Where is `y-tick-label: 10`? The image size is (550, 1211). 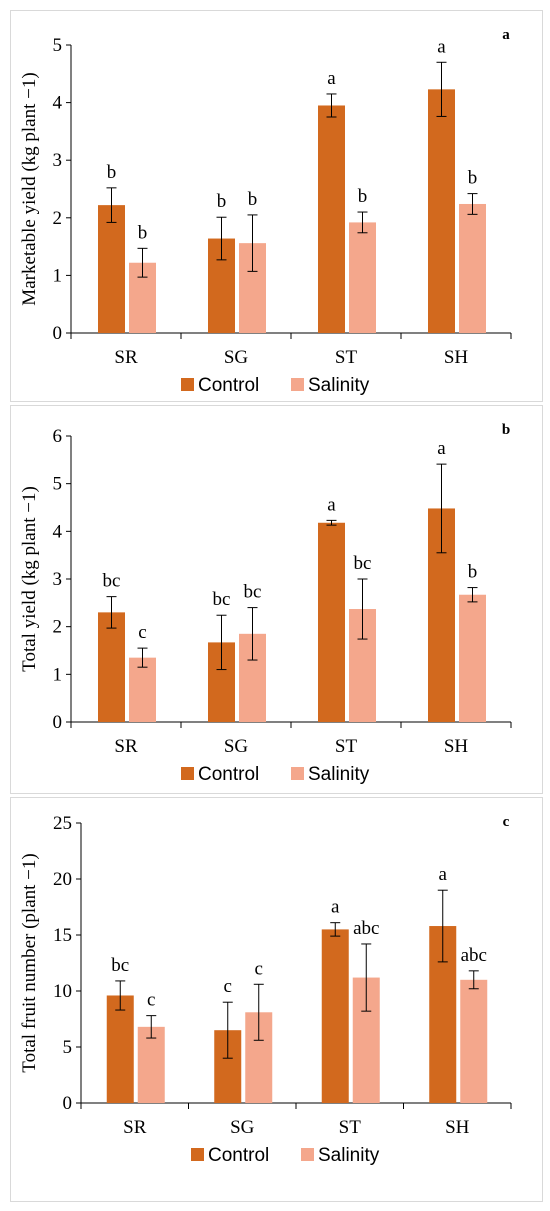
y-tick-label: 10 is located at coordinates (62, 991).